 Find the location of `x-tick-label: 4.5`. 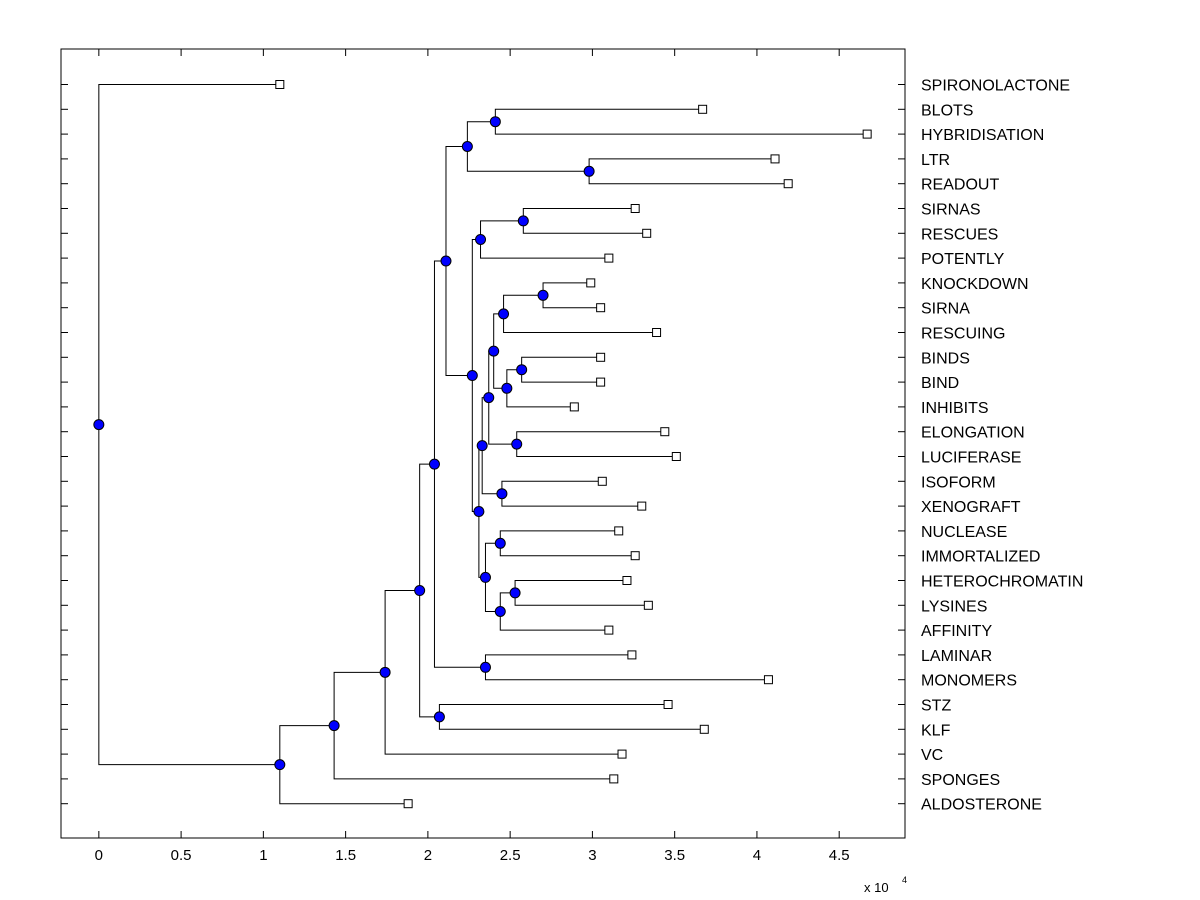

x-tick-label: 4.5 is located at coordinates (839, 855).